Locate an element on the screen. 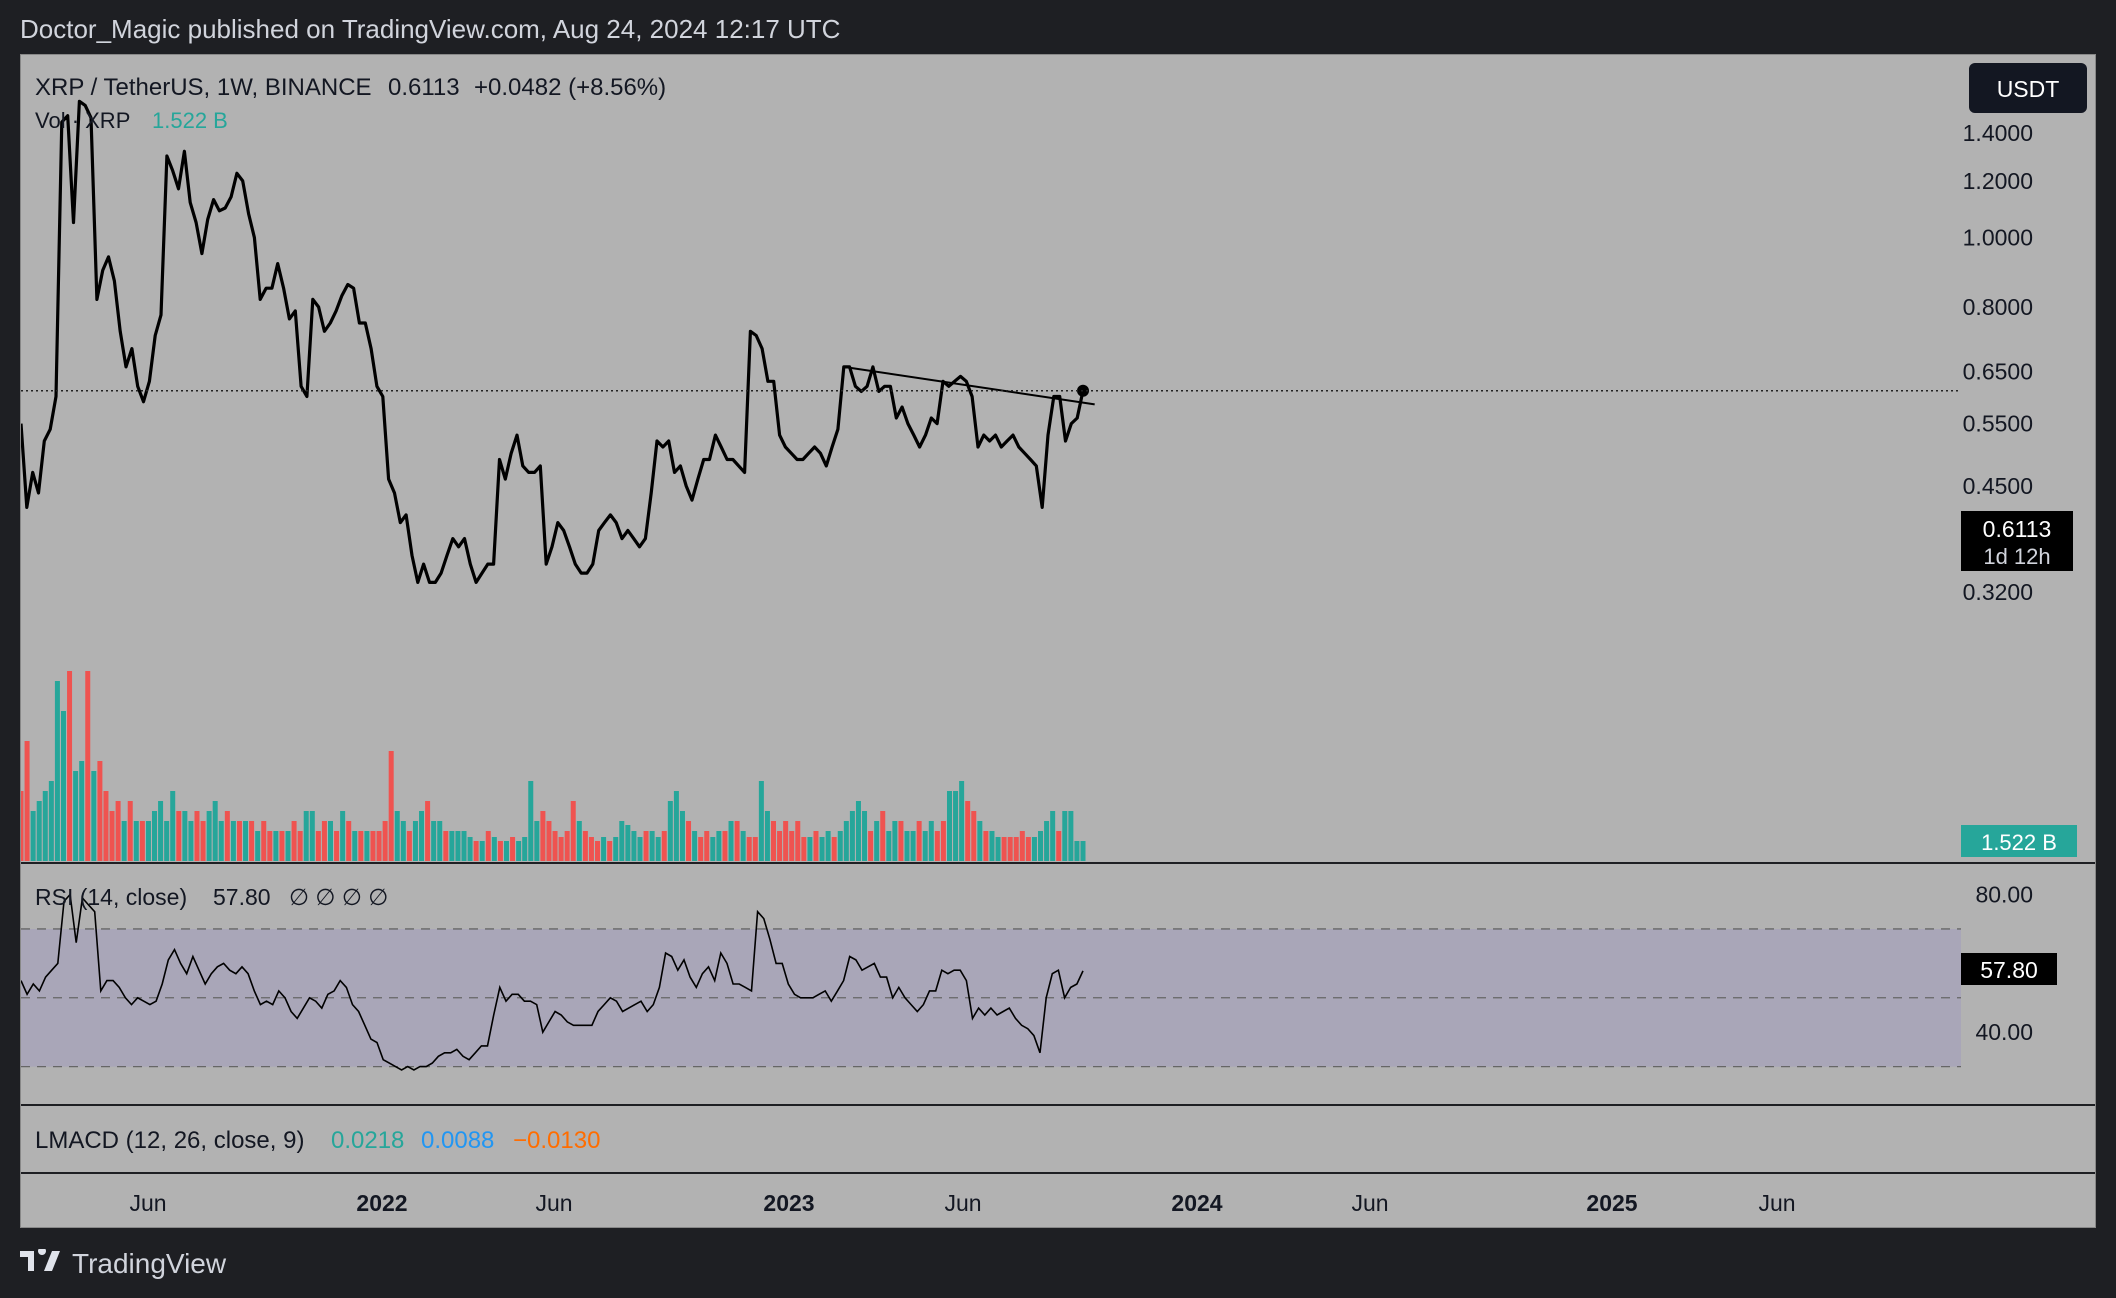 This screenshot has height=1298, width=2116. time-axis: Jun 2022 Jun 2023 Jun 2024 Jun 2025 Jun is located at coordinates (962, 1203).